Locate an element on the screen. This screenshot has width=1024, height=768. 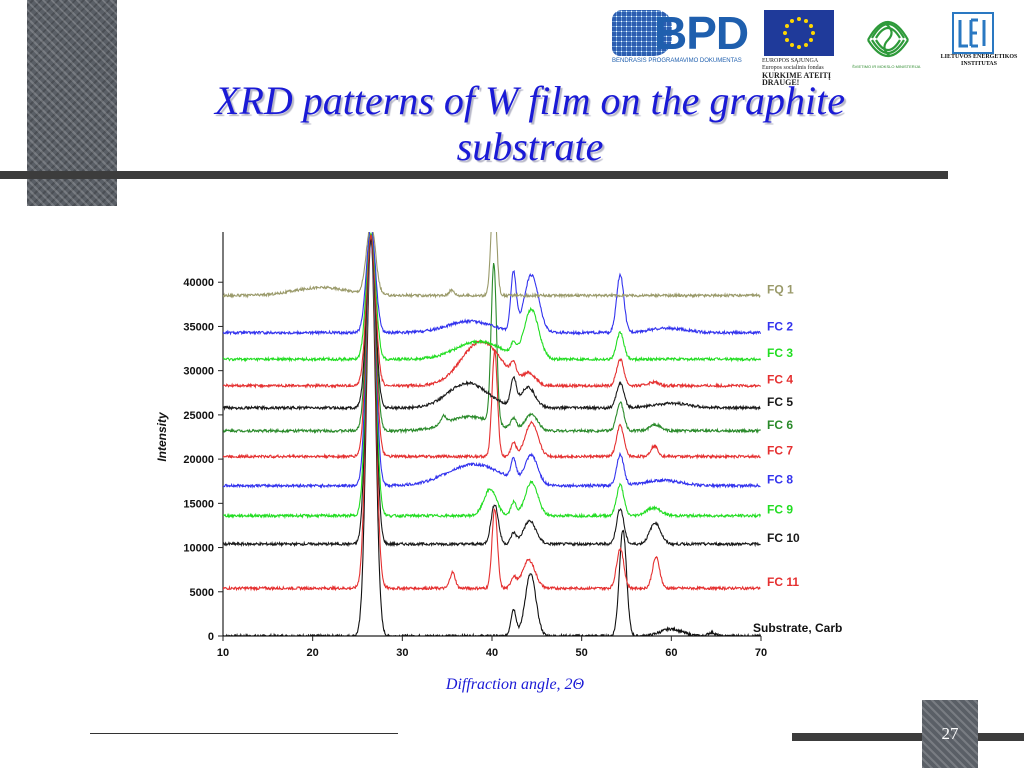
ministry-logo-icon is located at coordinates (888, 38).